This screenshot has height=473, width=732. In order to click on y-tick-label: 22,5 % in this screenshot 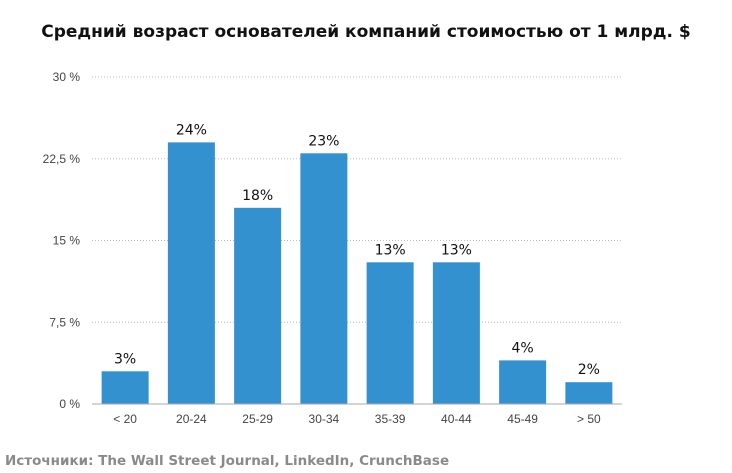, I will do `click(62, 159)`.